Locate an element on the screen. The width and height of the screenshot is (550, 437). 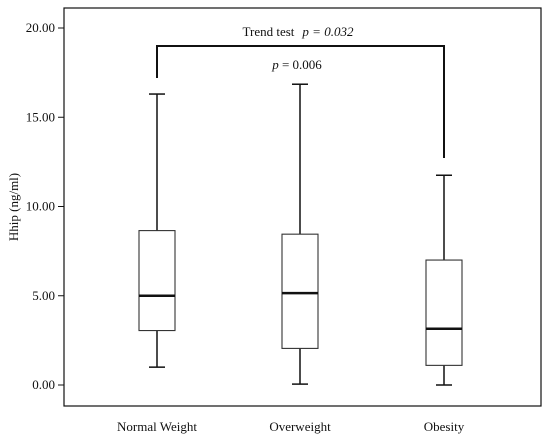
y-axis-ticks: 0.00 5.00 10.00 15.00 20.00 is located at coordinates (45, 206).